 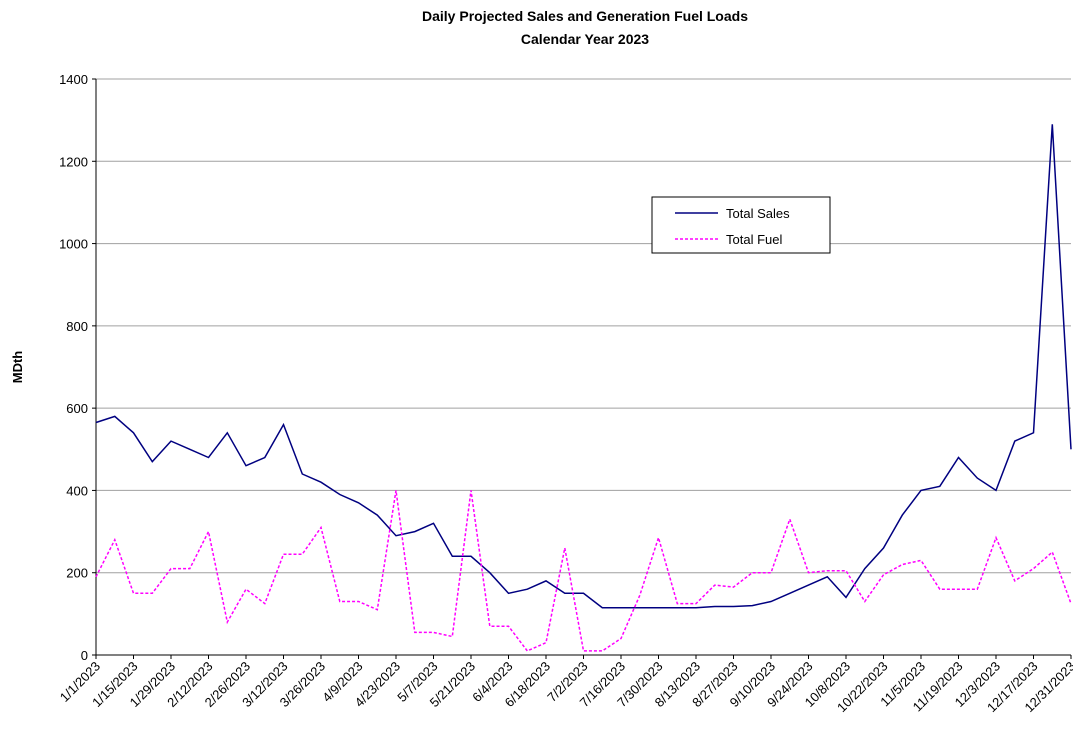 I want to click on legend-label: Total Fuel, so click(x=754, y=239).